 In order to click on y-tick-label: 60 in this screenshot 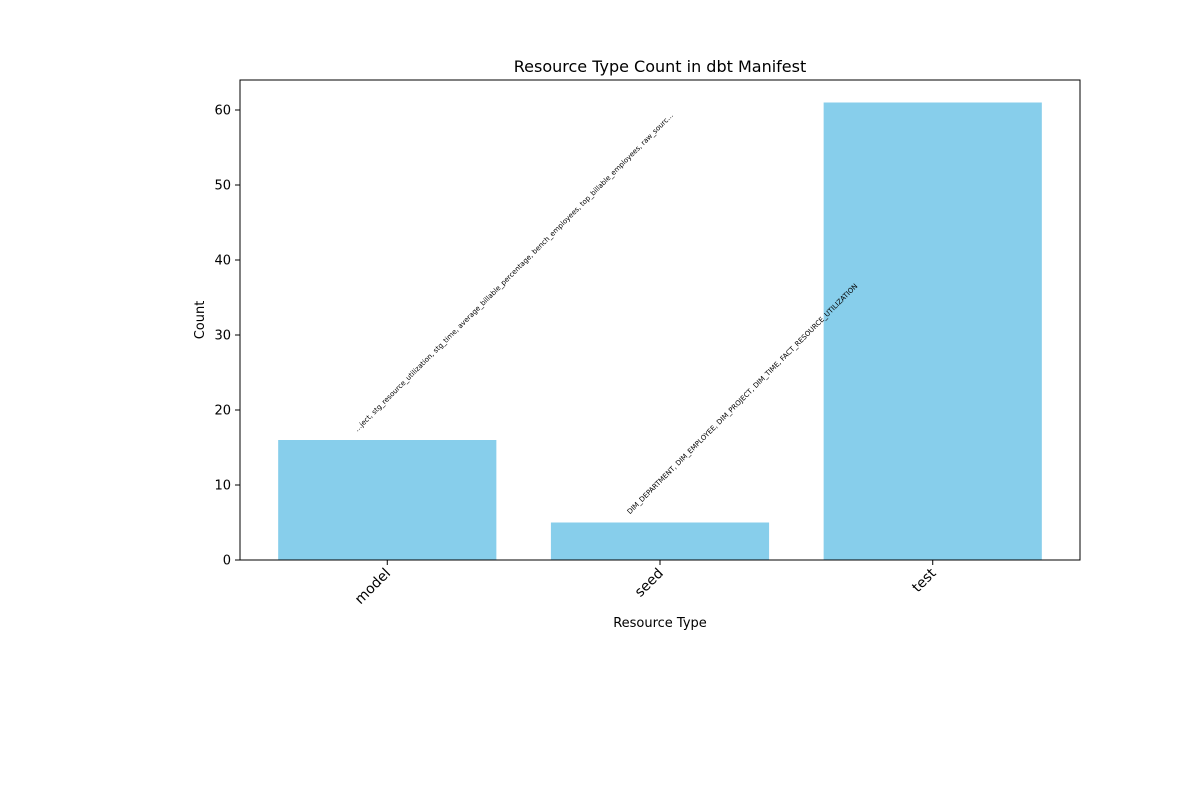, I will do `click(222, 111)`.